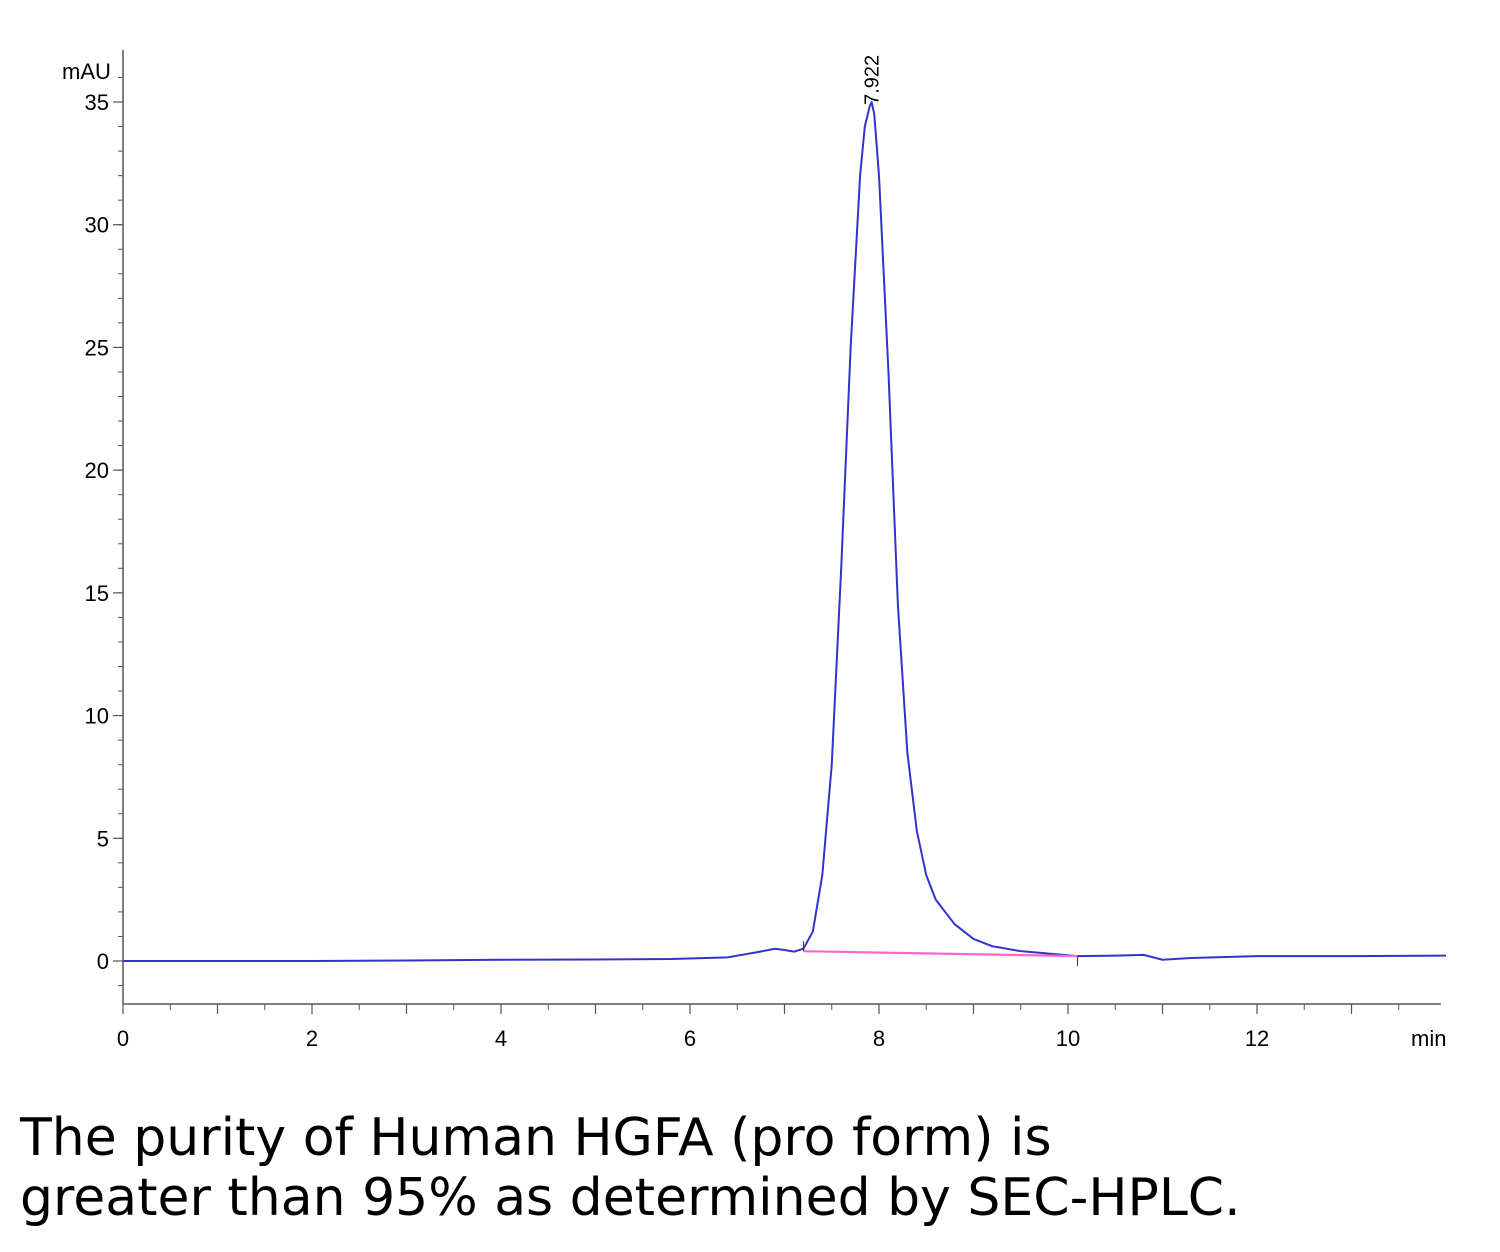 Image resolution: width=1500 pixels, height=1252 pixels. Describe the element at coordinates (873, 80) in the screenshot. I see `peak-retention-label: 7.922` at that location.